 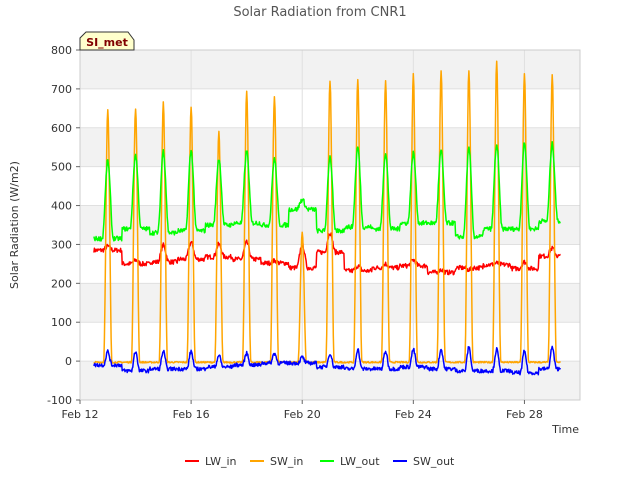 What do you see at coordinates (61, 128) in the screenshot?
I see `y-tick-label: 600` at bounding box center [61, 128].